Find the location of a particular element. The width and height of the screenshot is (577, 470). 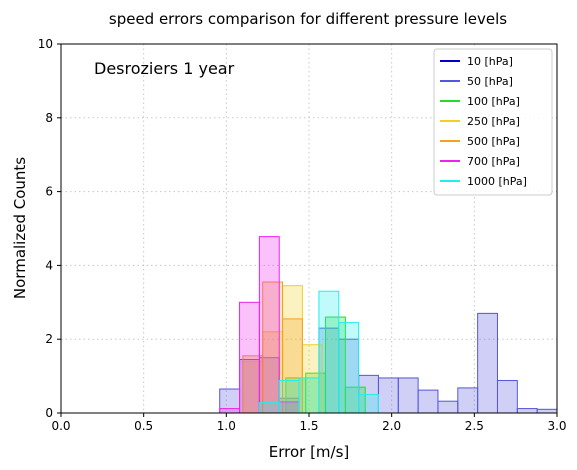

legend-label: 500 [hPa] is located at coordinates (493, 141).